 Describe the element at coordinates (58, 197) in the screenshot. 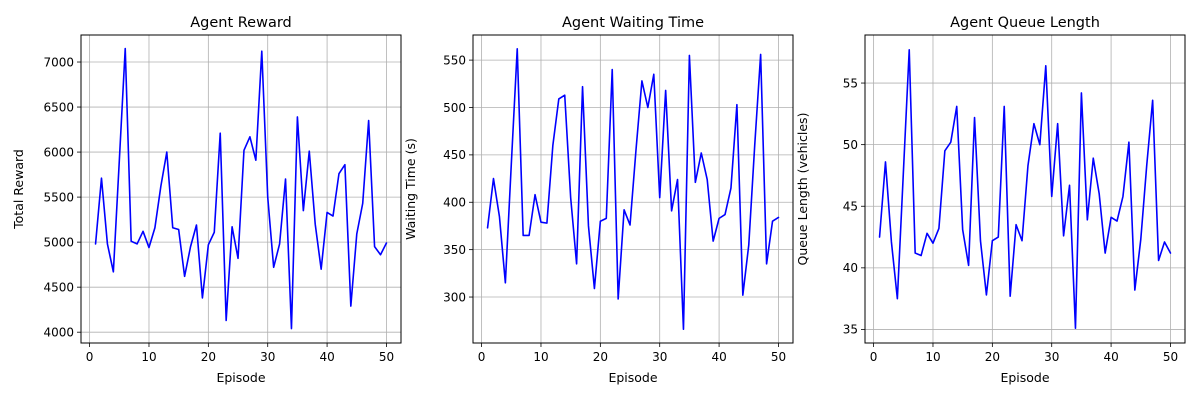

I see `y-tick-label: 5500` at that location.